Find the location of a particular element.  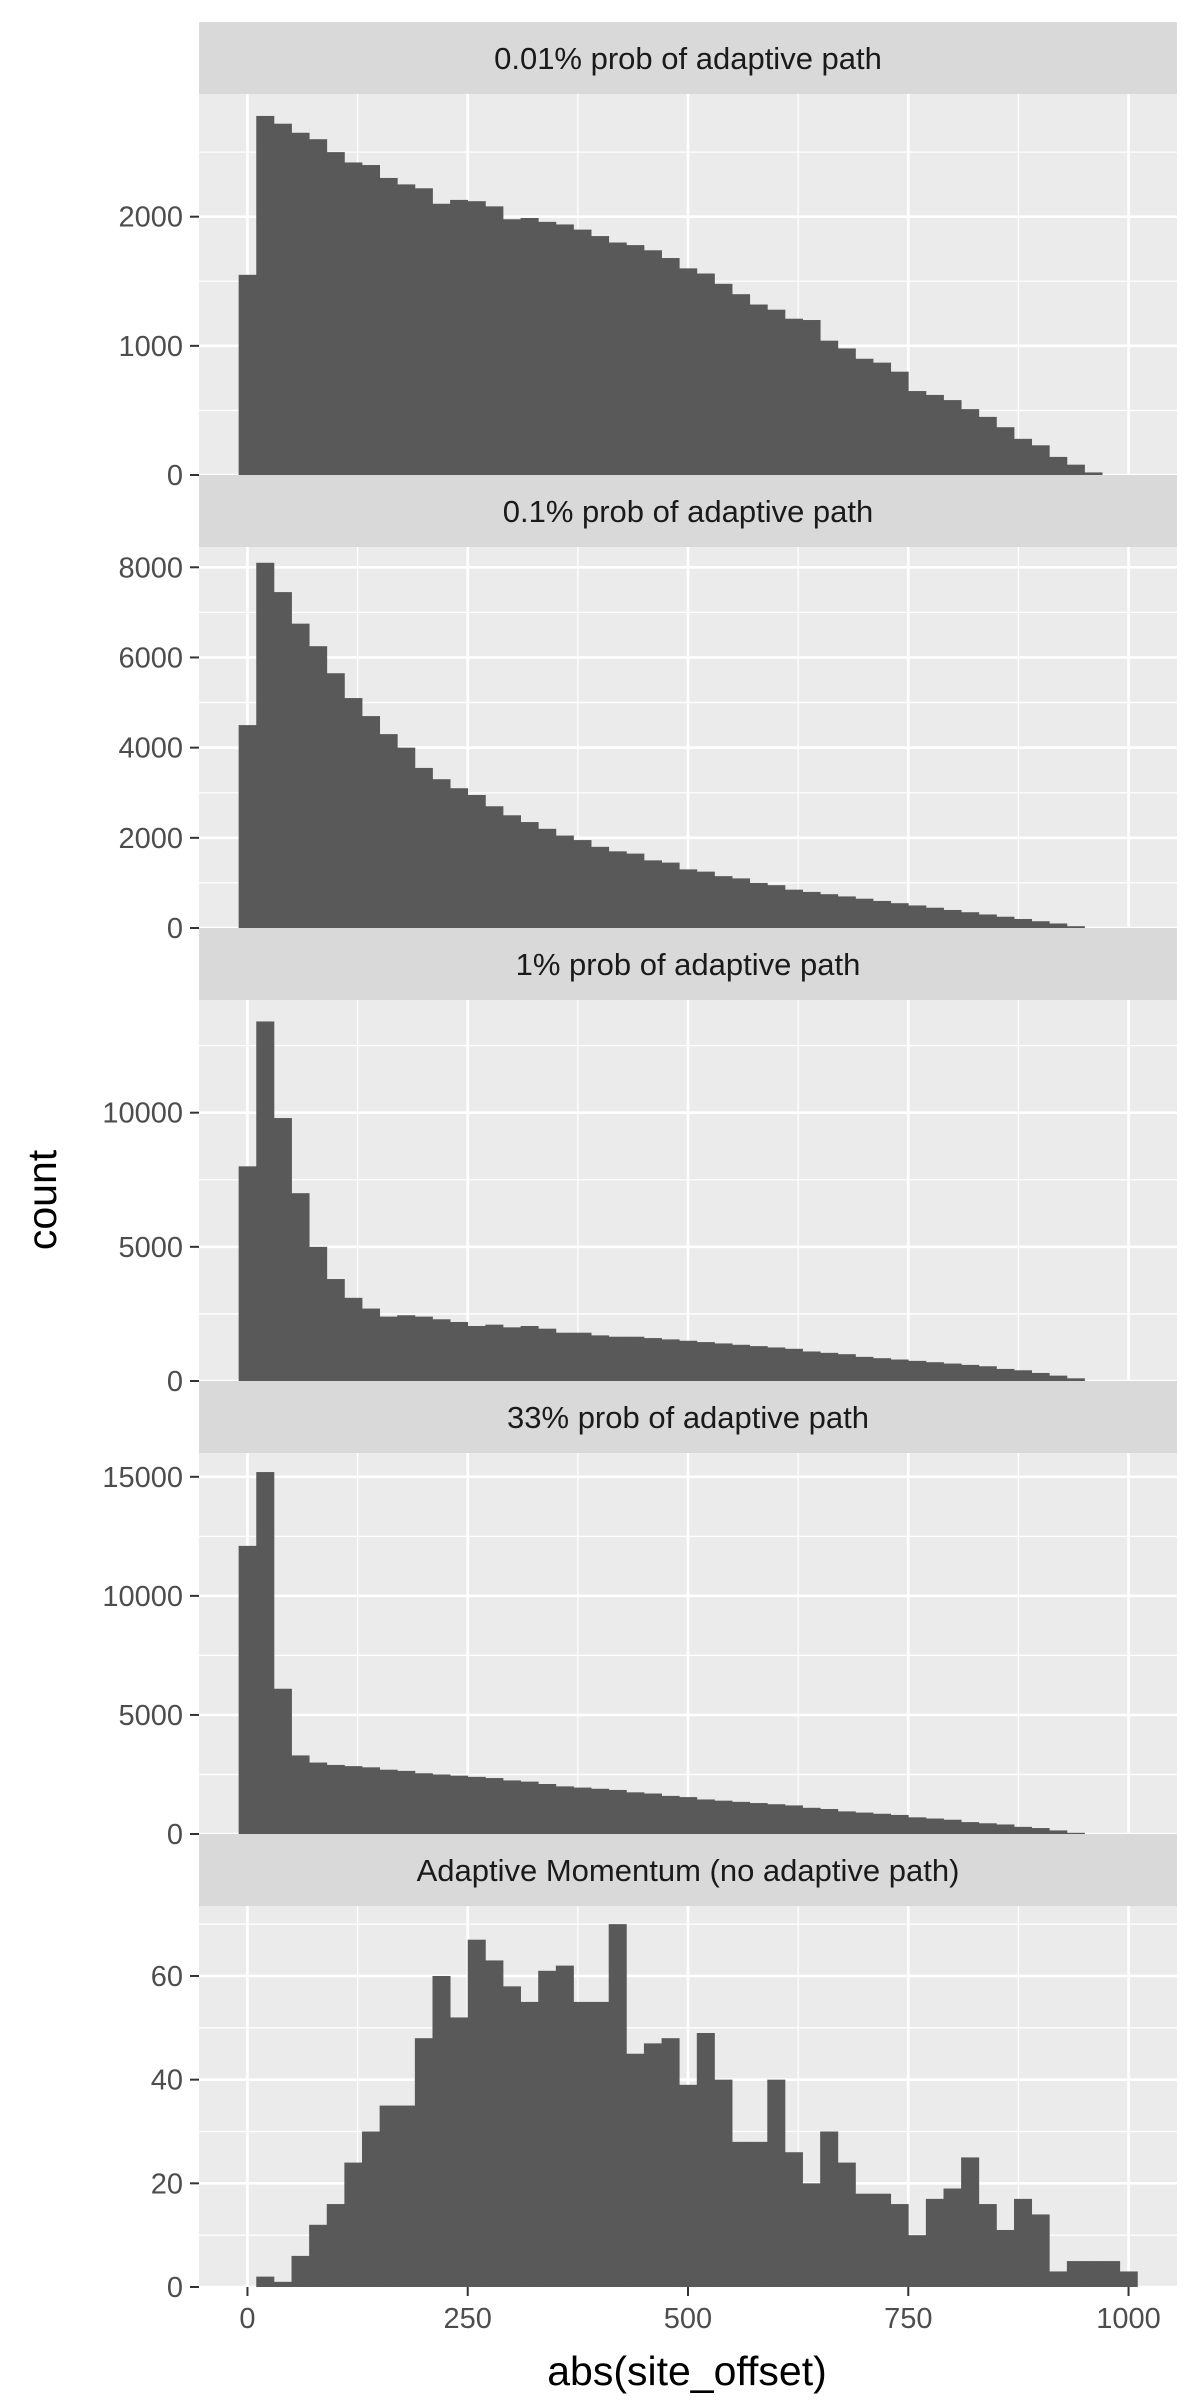

x-tick-label: 1000 is located at coordinates (1128, 2319).